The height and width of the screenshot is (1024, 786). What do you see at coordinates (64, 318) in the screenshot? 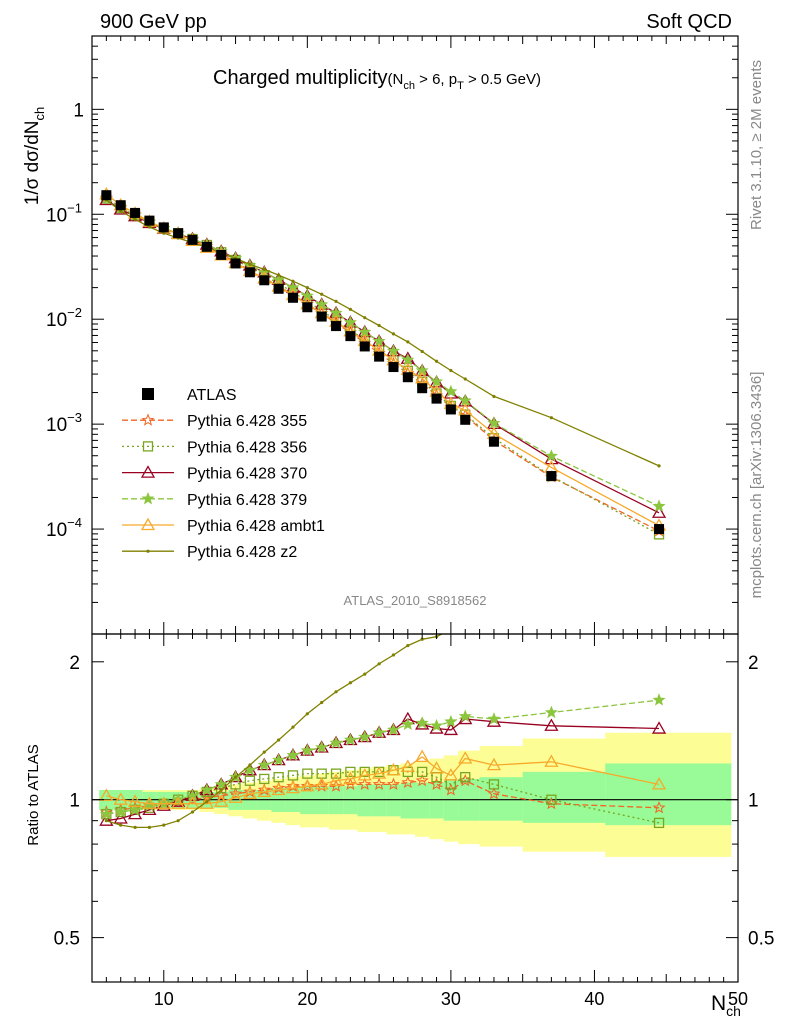
I see `y-tick-label-main: 10⁻²` at bounding box center [64, 318].